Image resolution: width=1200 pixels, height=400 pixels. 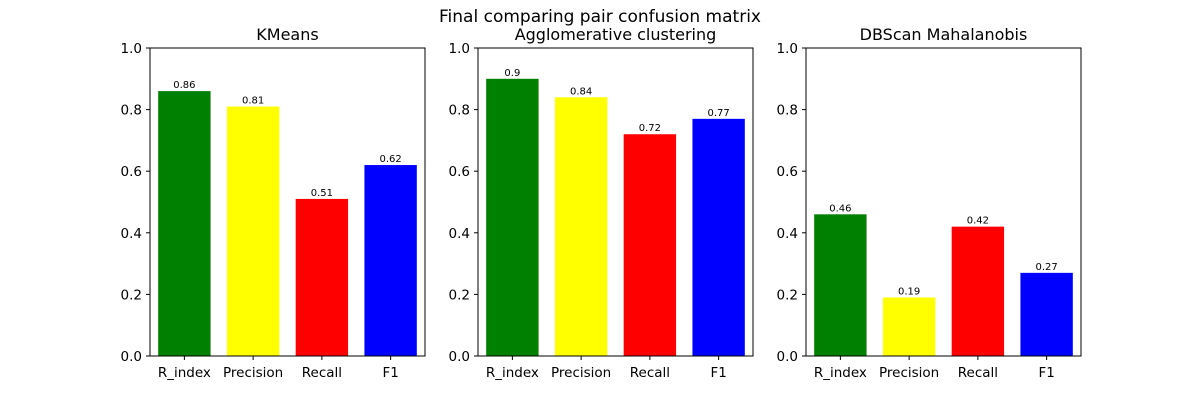 I want to click on bar-value-label: 0.81, so click(x=253, y=101).